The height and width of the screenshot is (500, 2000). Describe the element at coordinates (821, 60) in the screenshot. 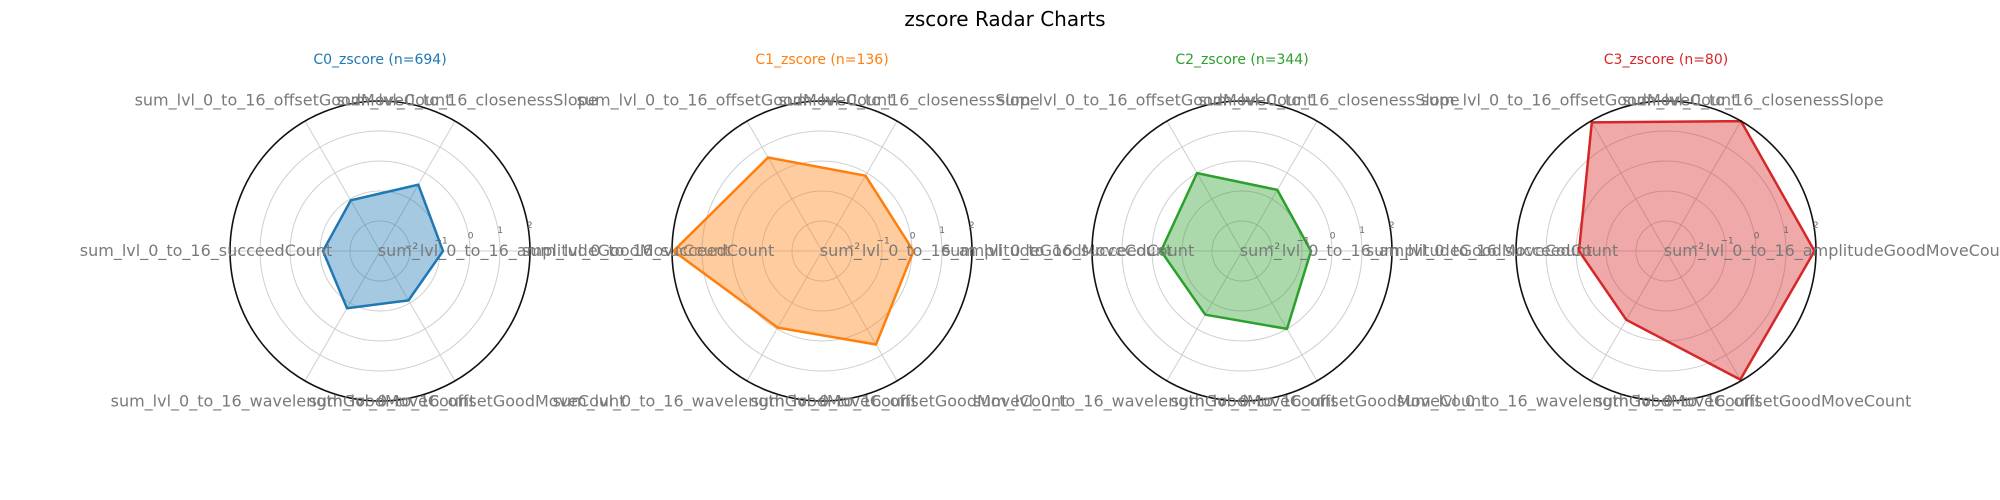

I see `panel-title: C1_zscore (n=136)` at that location.